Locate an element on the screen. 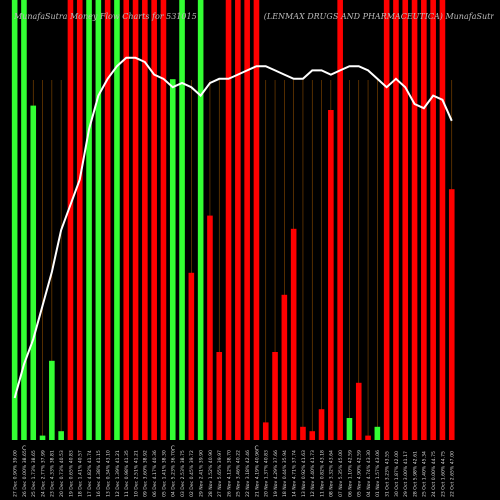 This screenshot has width=500, height=500. x-tick-label: 07 Nov 5.35% 45.00 is located at coordinates (341, 473).